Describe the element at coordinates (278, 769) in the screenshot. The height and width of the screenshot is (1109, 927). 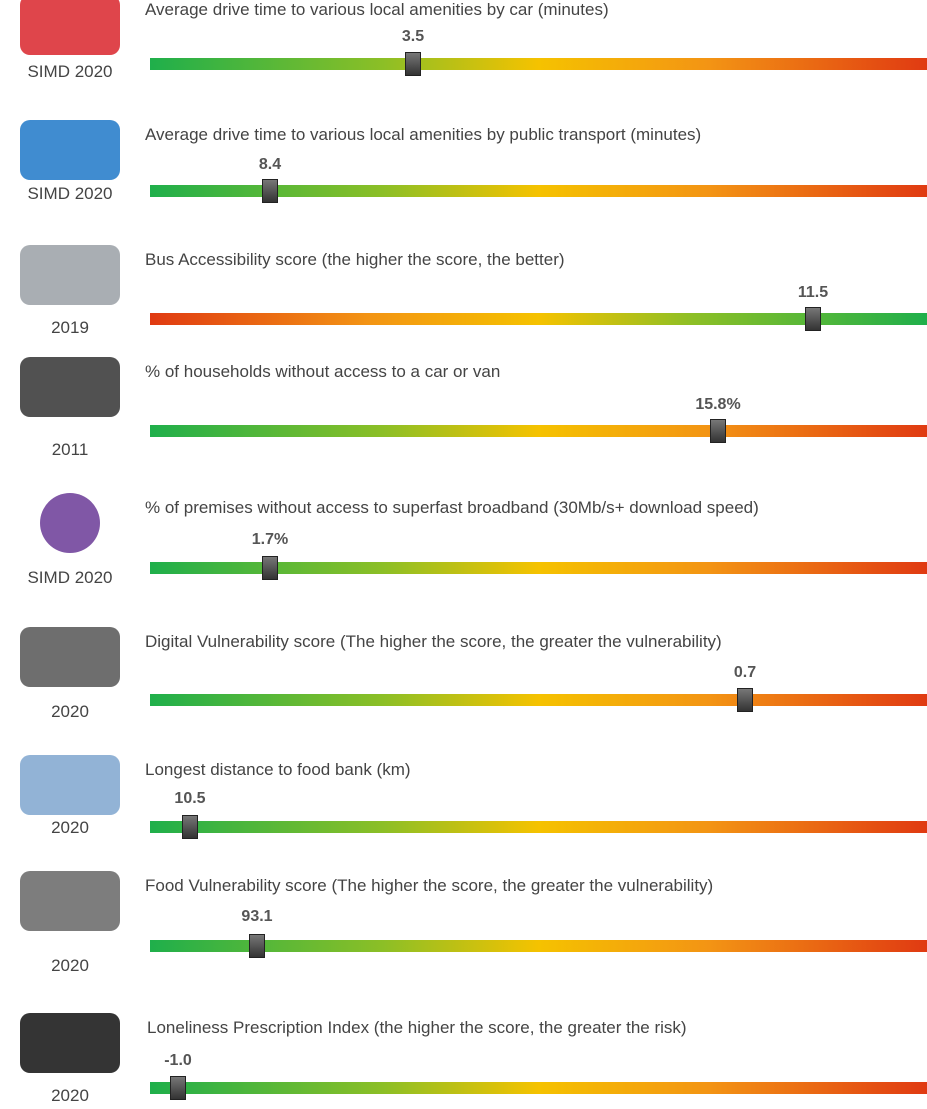
I see `metric-title: Longest distance to food bank (km)` at that location.